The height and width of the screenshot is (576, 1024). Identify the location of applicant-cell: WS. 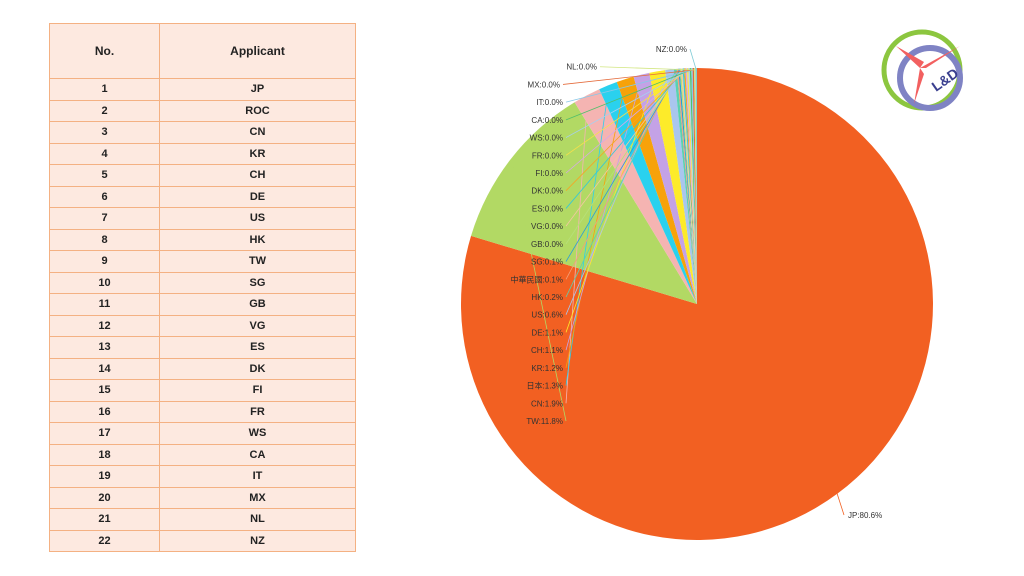
(257, 433).